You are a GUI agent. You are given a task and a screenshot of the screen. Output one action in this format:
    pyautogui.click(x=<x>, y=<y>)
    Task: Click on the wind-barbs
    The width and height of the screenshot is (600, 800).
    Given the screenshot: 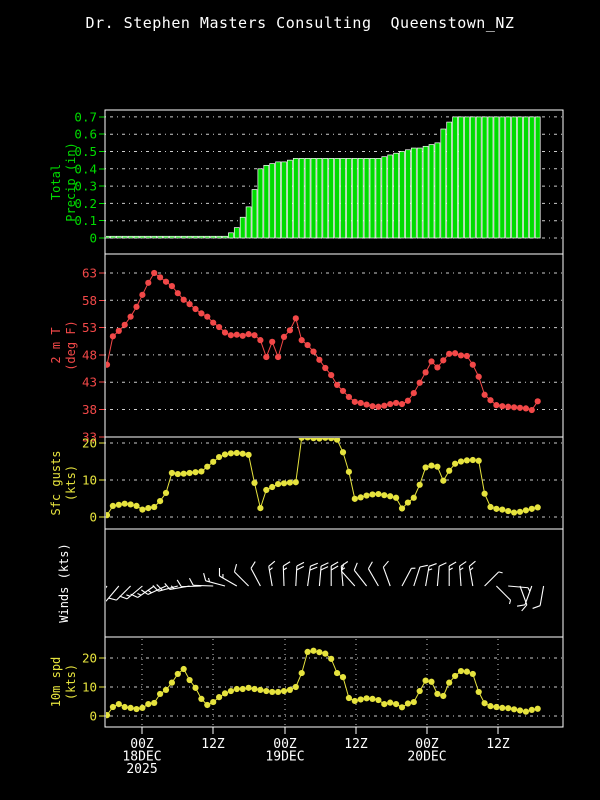 What is the action you would take?
    pyautogui.click(x=325, y=586)
    